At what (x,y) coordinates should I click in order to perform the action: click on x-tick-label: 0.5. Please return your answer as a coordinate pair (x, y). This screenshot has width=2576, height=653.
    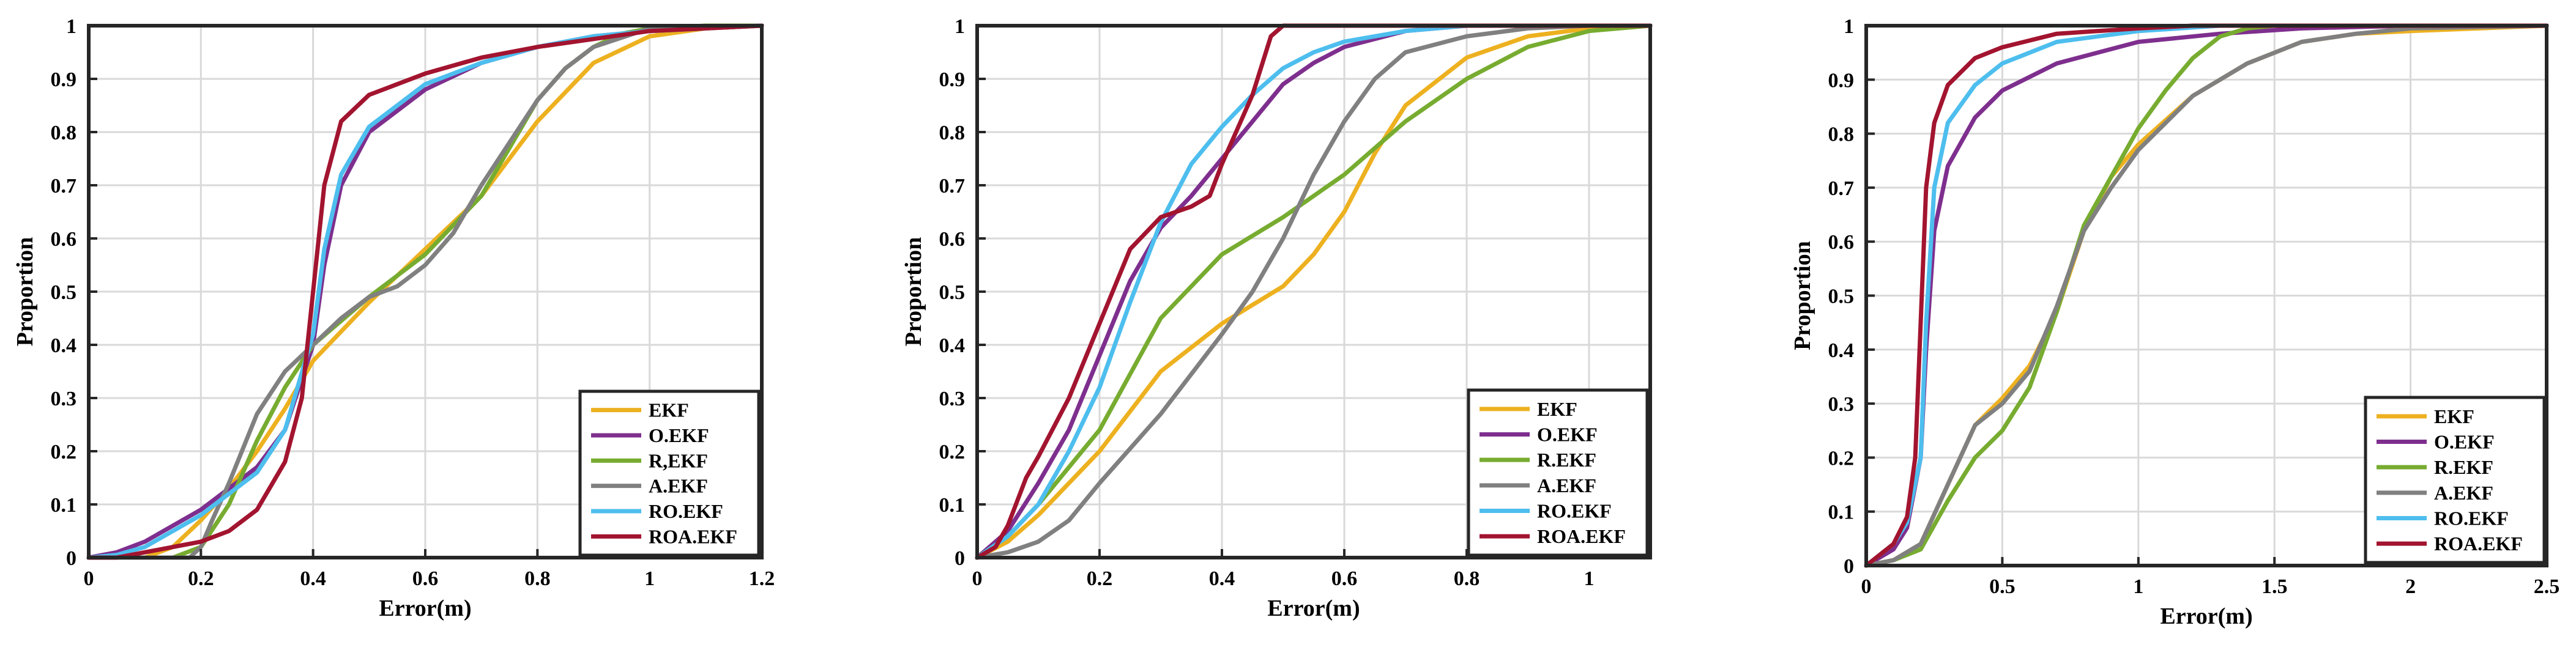
    Looking at the image, I should click on (2002, 586).